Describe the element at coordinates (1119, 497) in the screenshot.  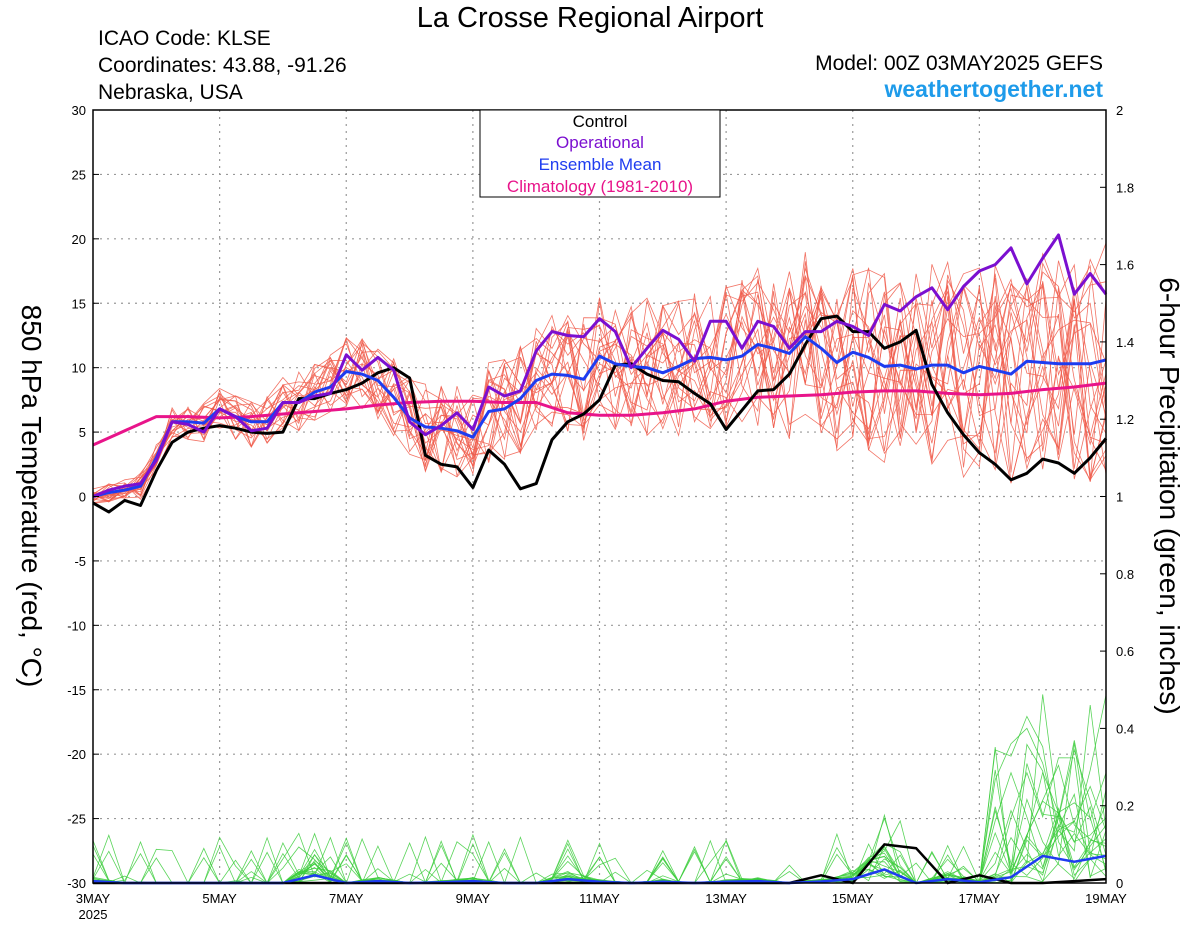
I see `y2-tick-label: 1` at that location.